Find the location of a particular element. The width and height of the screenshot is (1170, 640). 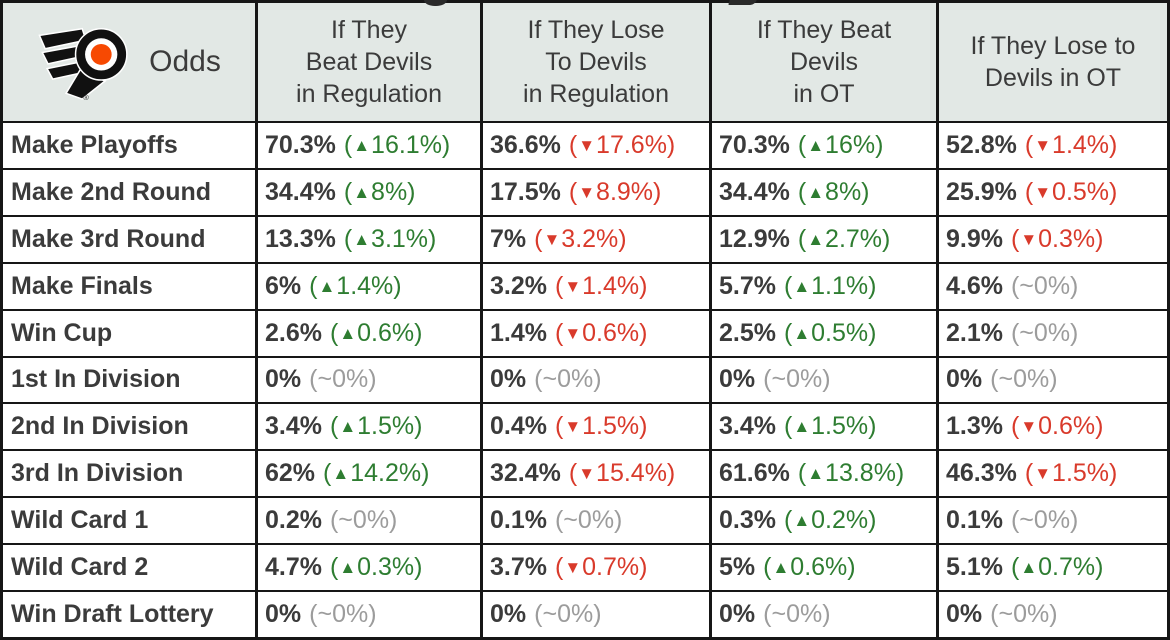

odds-change-up: (▲1.4%) is located at coordinates (355, 285).